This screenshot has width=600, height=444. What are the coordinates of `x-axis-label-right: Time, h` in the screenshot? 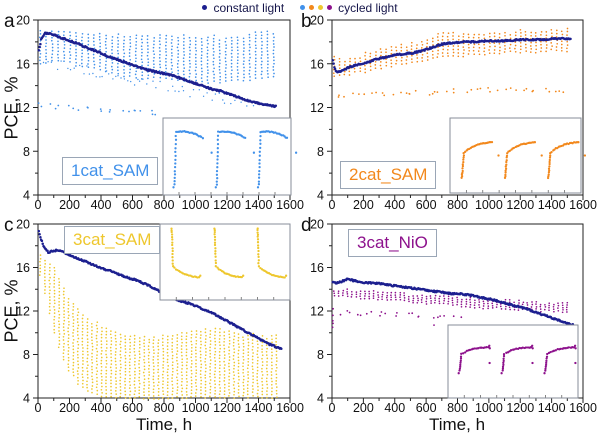 It's located at (457, 424).